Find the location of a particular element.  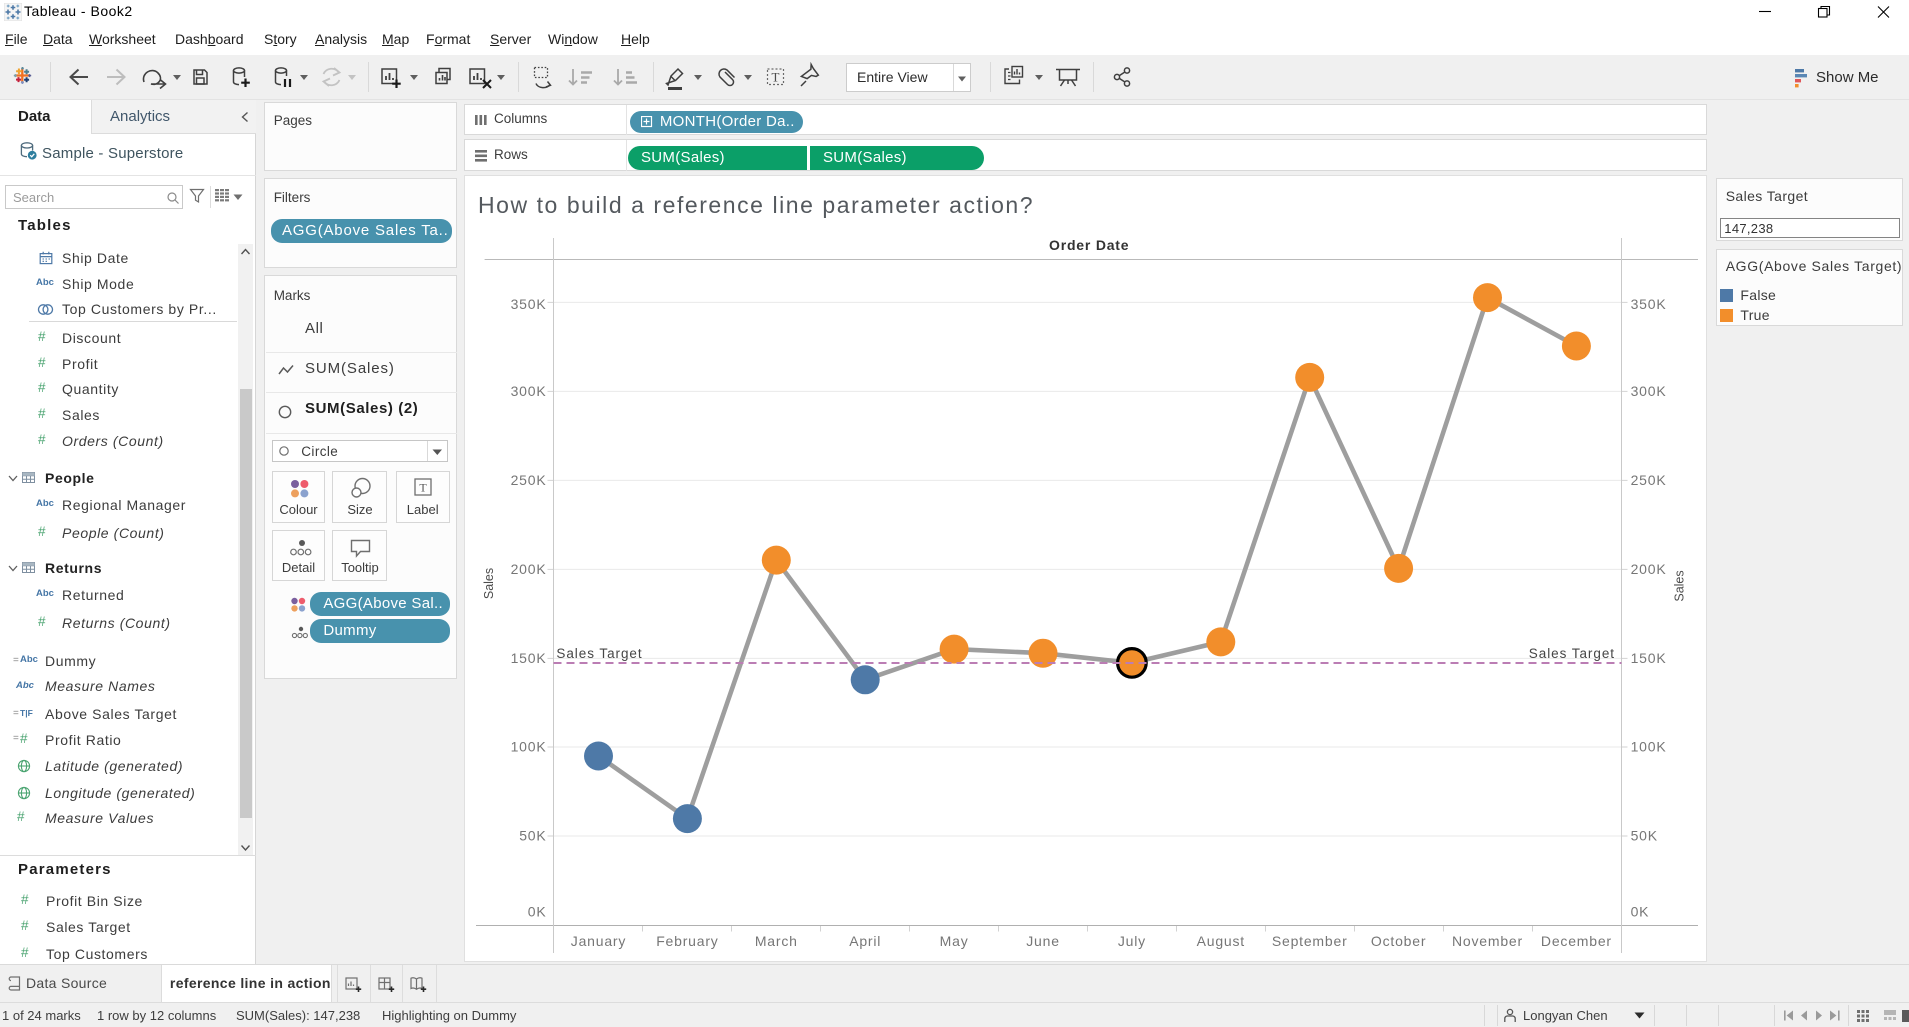

svg-text: April is located at coordinates (865, 941).